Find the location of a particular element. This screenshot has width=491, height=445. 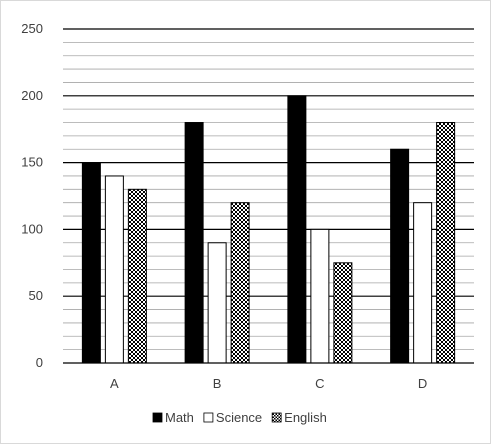

bar-science-d is located at coordinates (423, 283).